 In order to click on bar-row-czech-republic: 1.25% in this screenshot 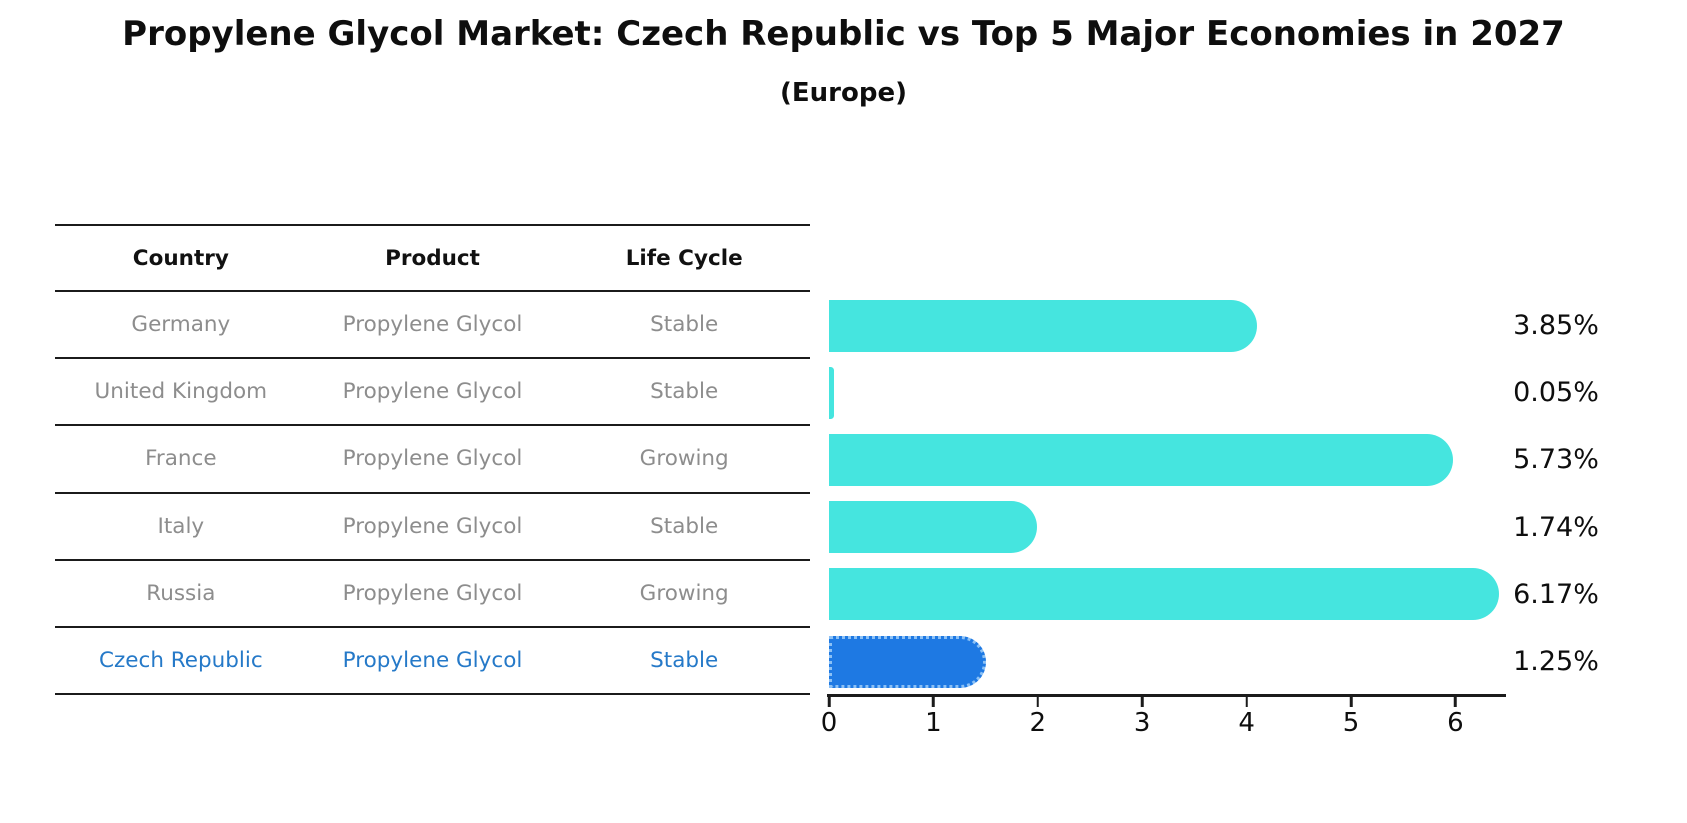, I will do `click(1258, 661)`.